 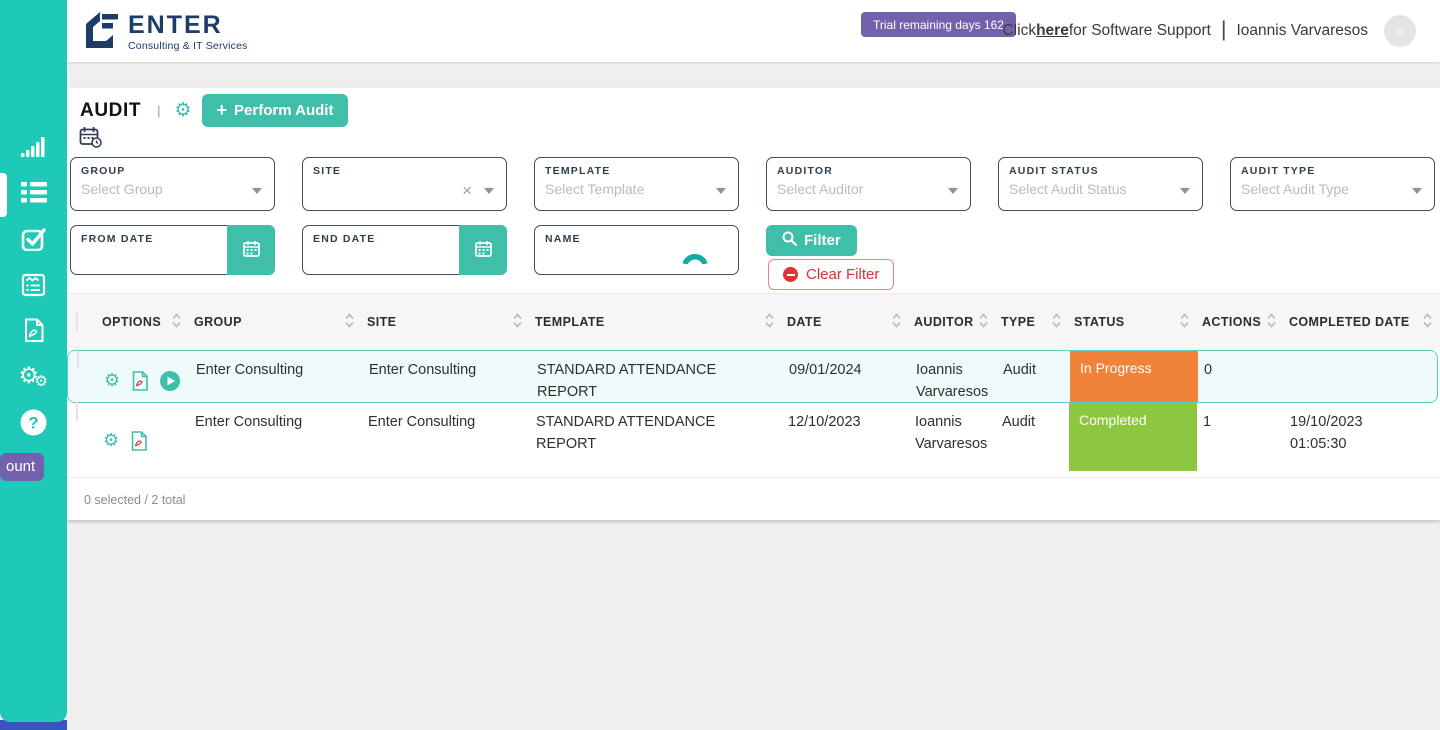 I want to click on cell-date: 12/10/2023, so click(x=824, y=422).